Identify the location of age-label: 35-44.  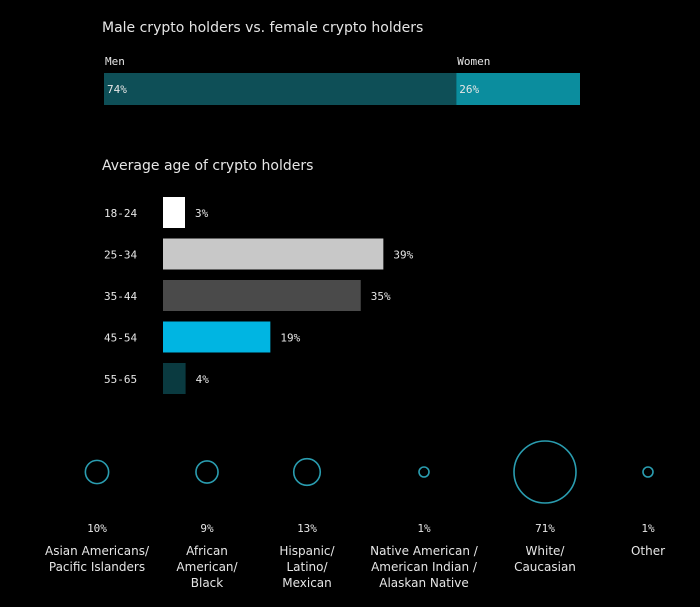
(120, 296).